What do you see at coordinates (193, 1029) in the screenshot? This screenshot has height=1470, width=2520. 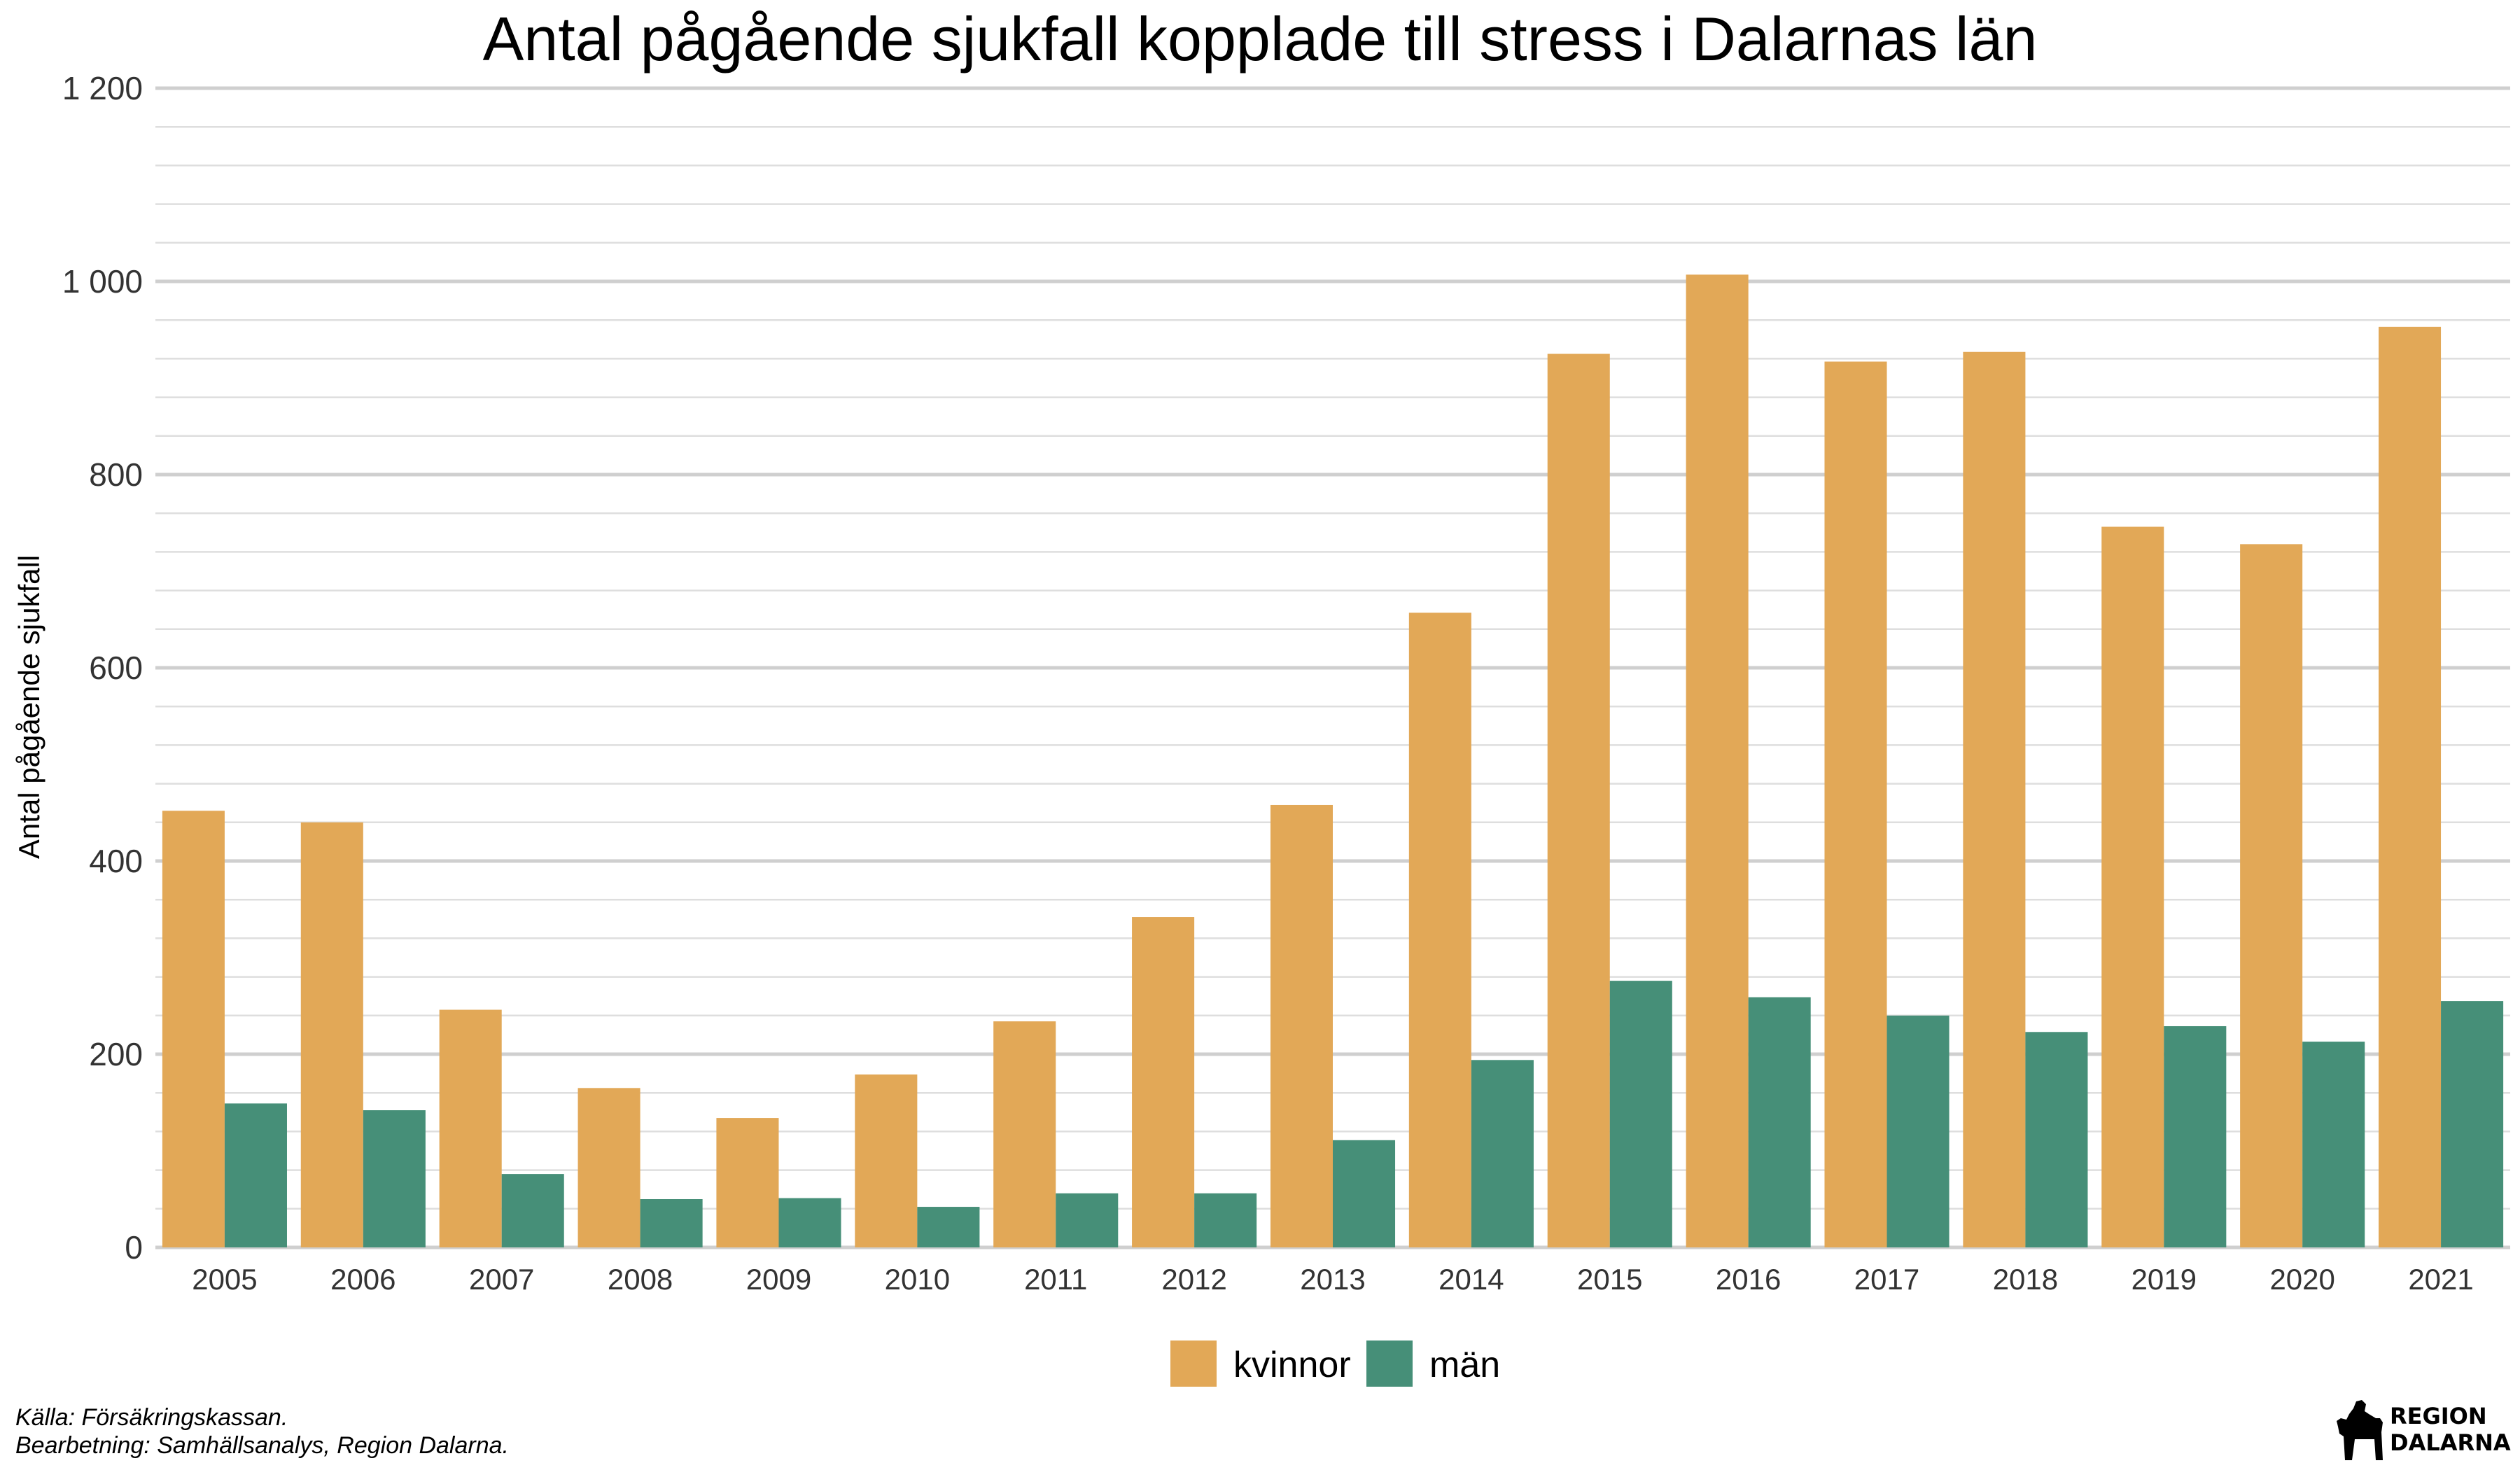 I see `bar-kvinnor-2005` at bounding box center [193, 1029].